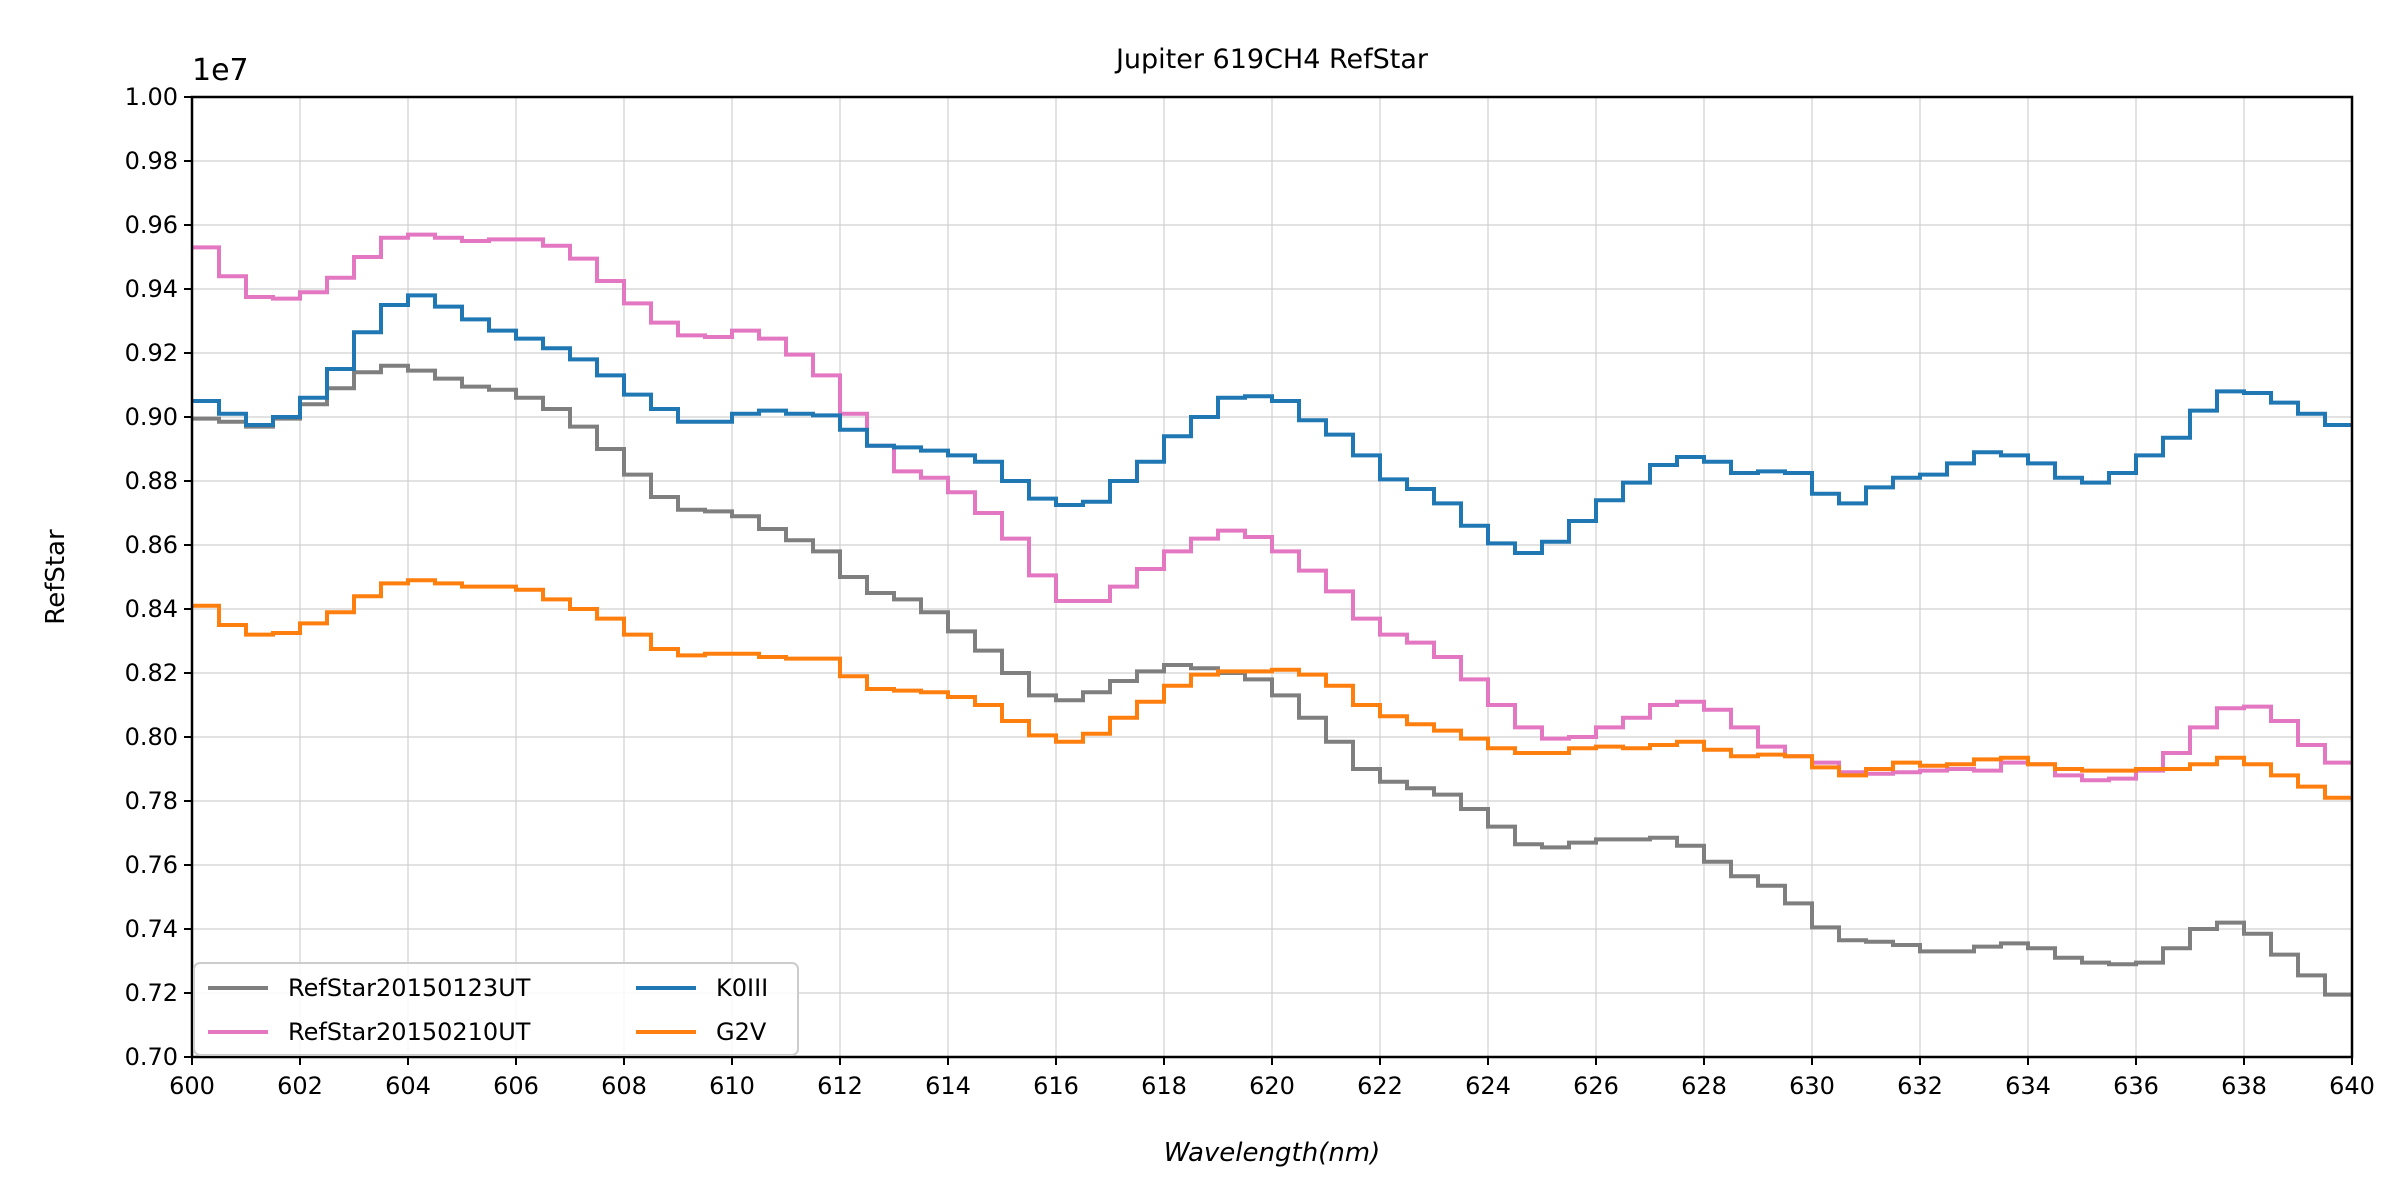 This screenshot has height=1200, width=2400. I want to click on y-tick-label: 0.90, so click(151, 417).